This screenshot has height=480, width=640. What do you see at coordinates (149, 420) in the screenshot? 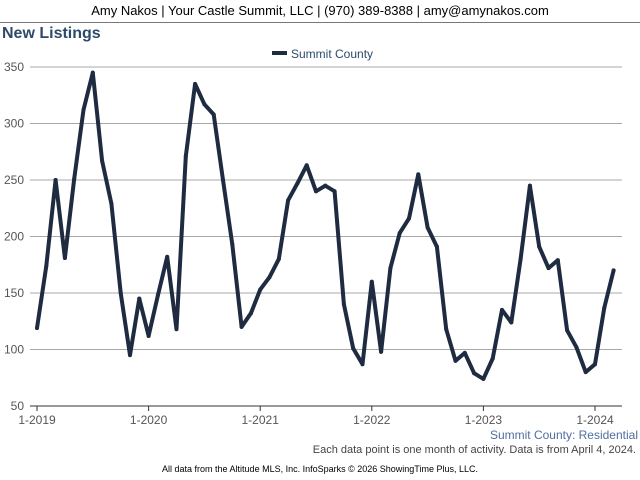
I see `x-tick-label: 1-2020` at bounding box center [149, 420].